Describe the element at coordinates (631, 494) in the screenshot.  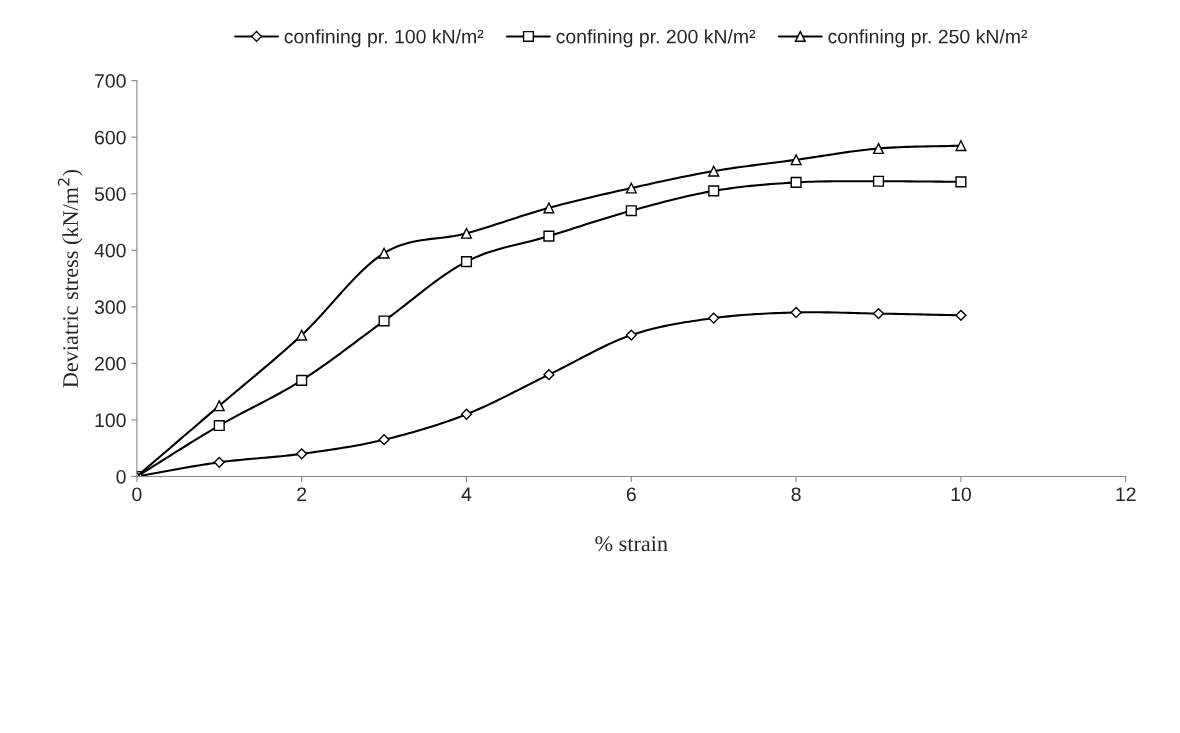
I see `x-tick-label: 6` at that location.